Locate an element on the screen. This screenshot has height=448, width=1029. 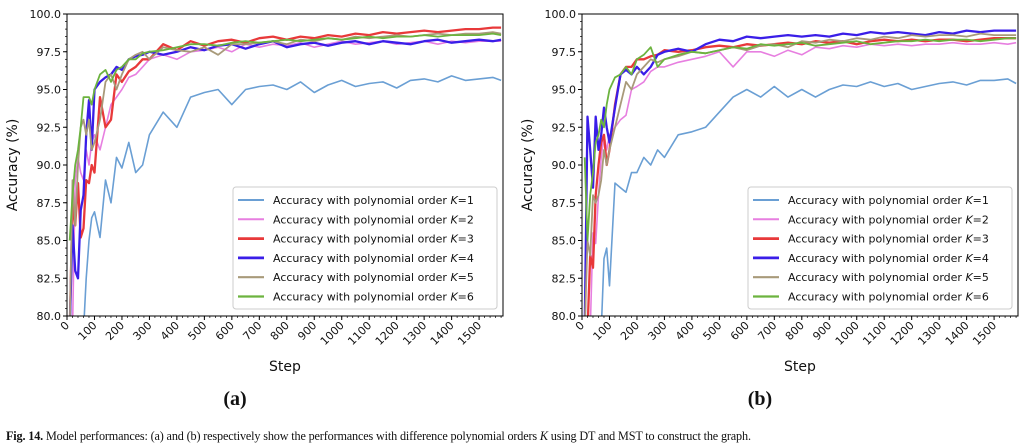
x-tick-label: 1300 is located at coordinates (929, 333).